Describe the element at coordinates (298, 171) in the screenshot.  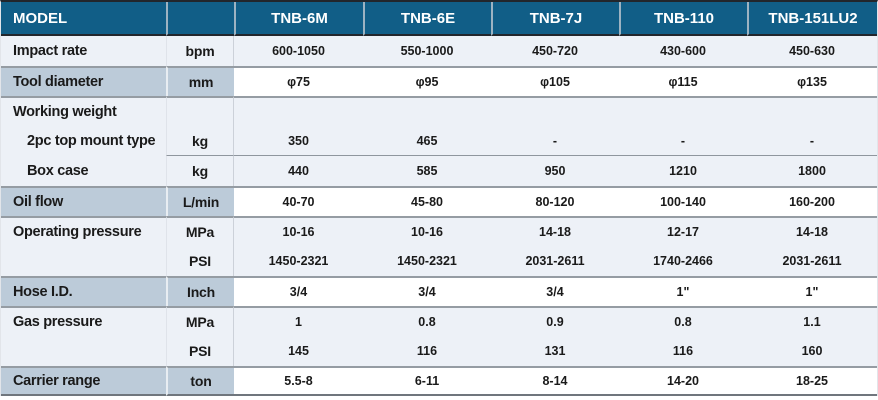
I see `spec-value: 440` at that location.